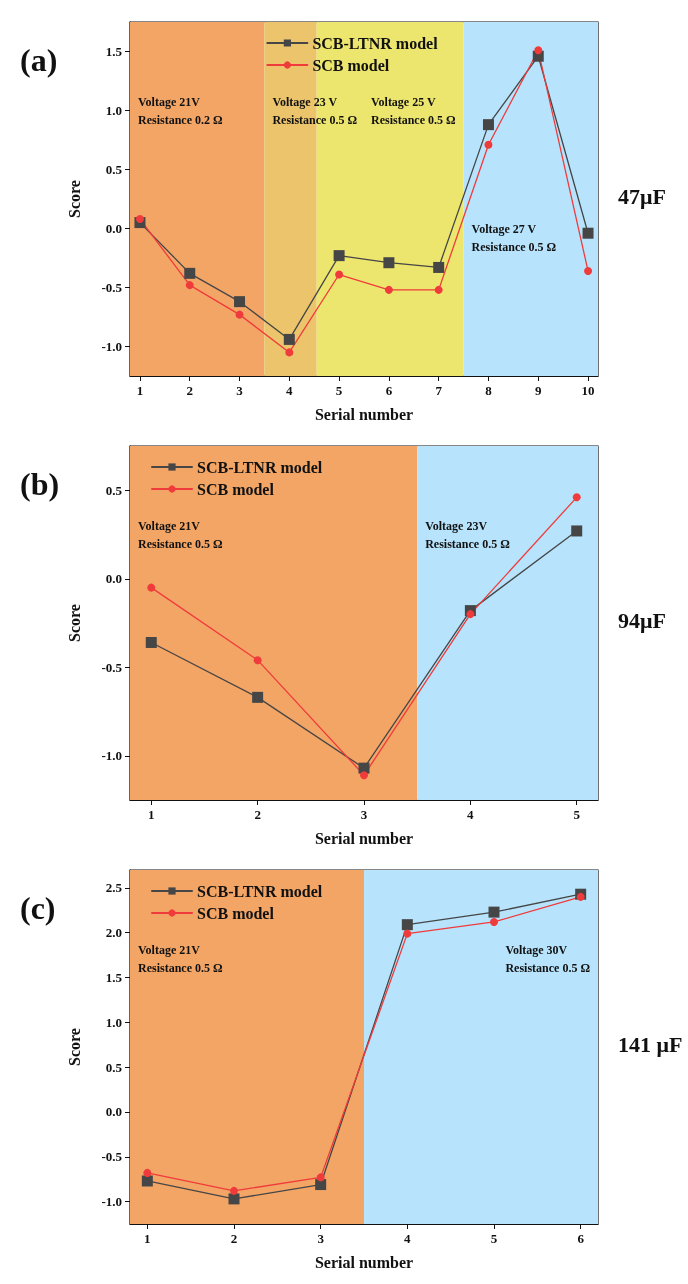 This screenshot has width=688, height=1284. I want to click on y-tick-label: 2.5, so click(114, 888).